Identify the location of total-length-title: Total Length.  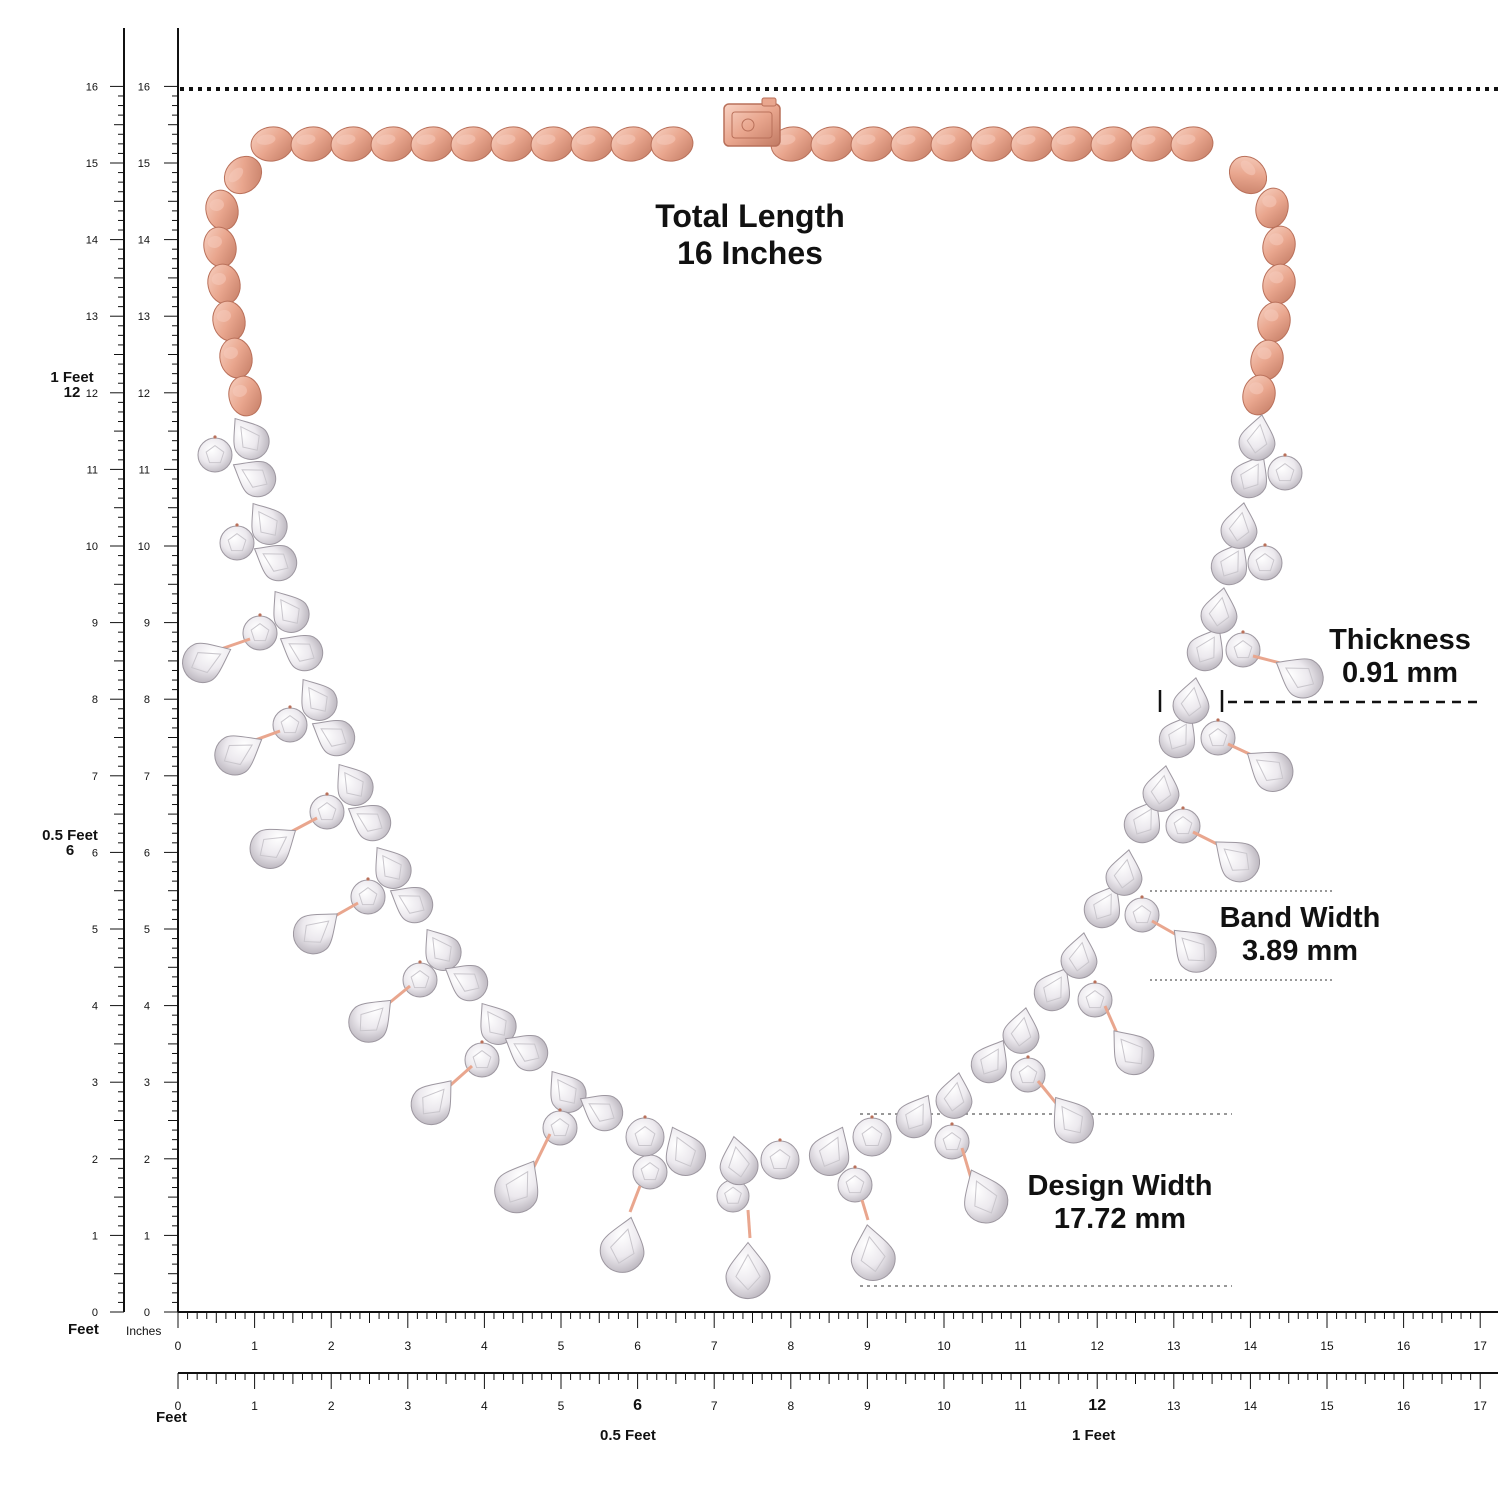
(750, 216).